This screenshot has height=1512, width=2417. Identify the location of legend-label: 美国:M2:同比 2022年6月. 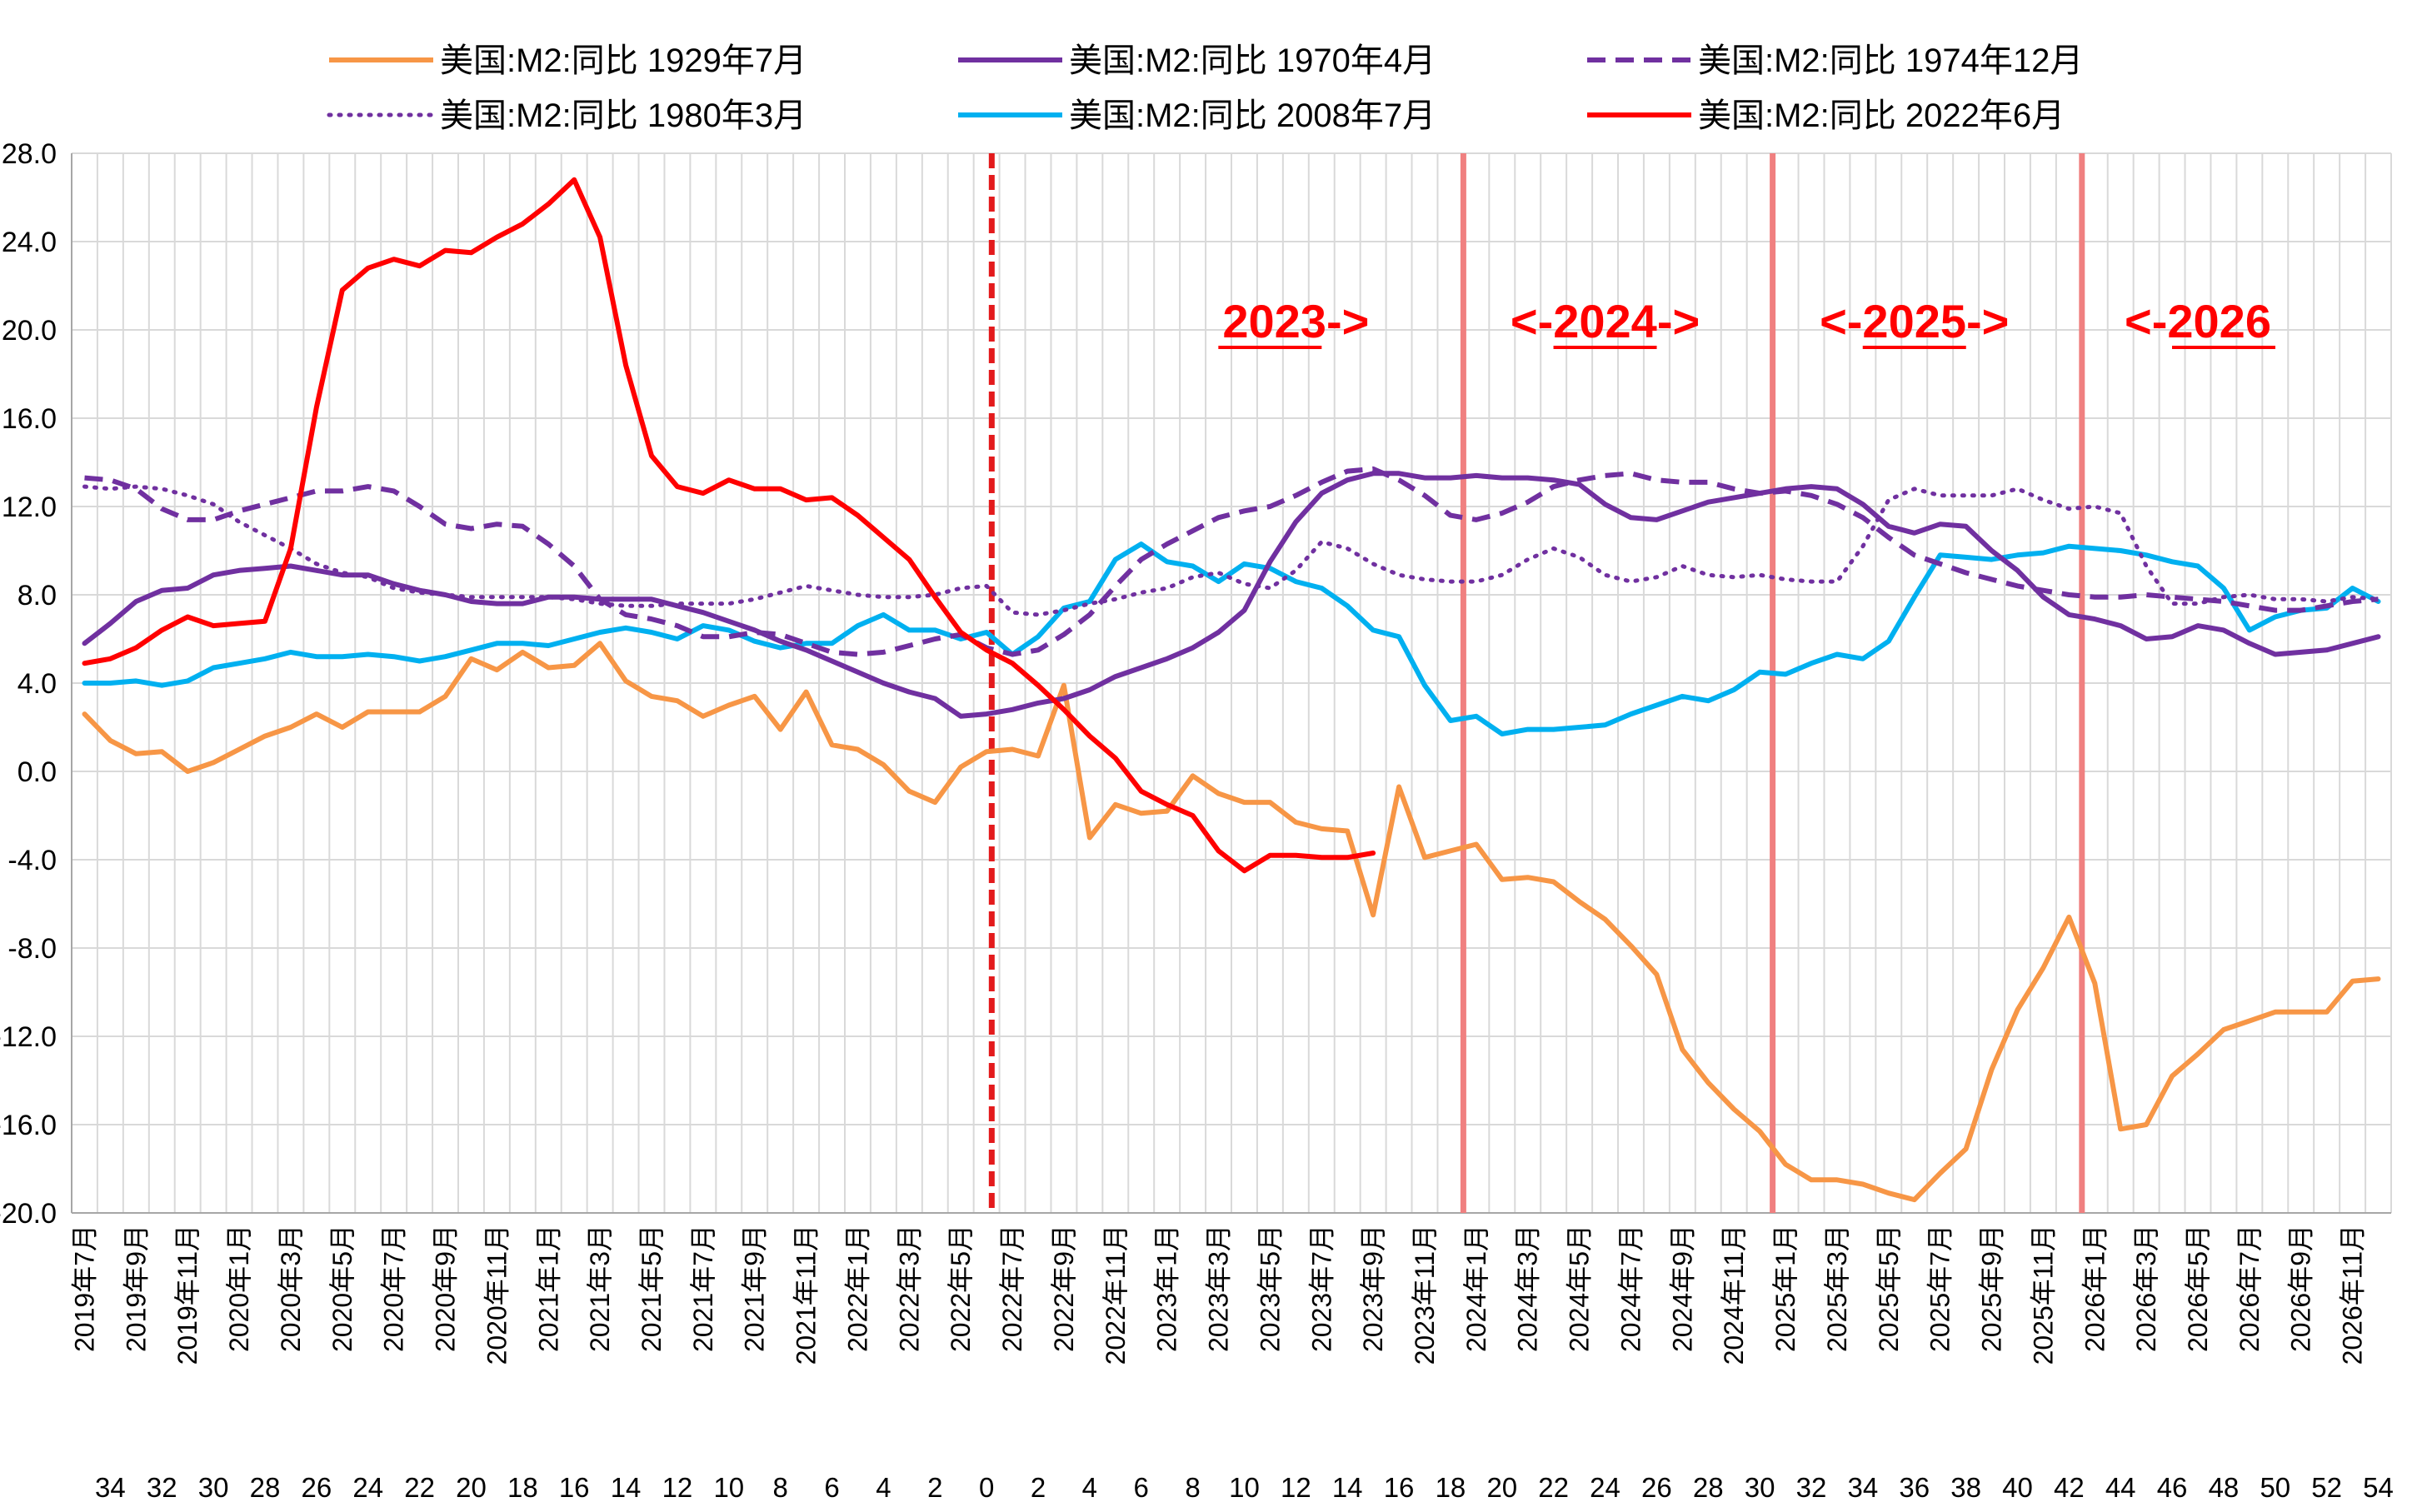
(1881, 115).